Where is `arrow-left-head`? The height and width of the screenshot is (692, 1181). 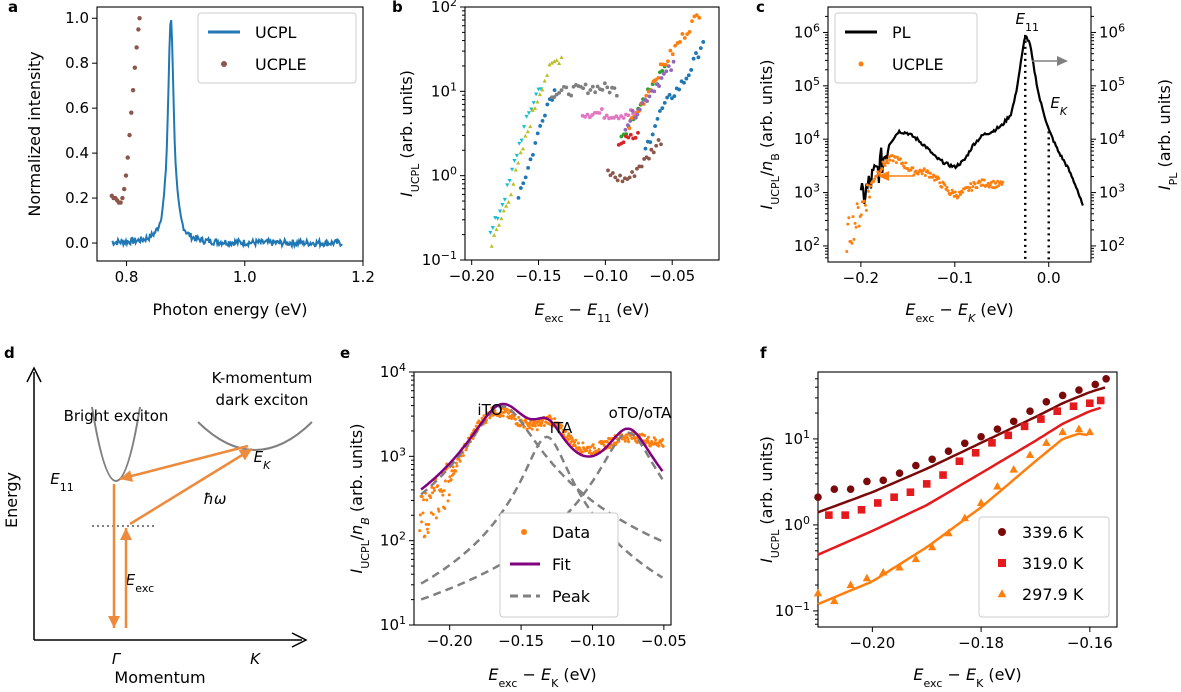 arrow-left-head is located at coordinates (883, 176).